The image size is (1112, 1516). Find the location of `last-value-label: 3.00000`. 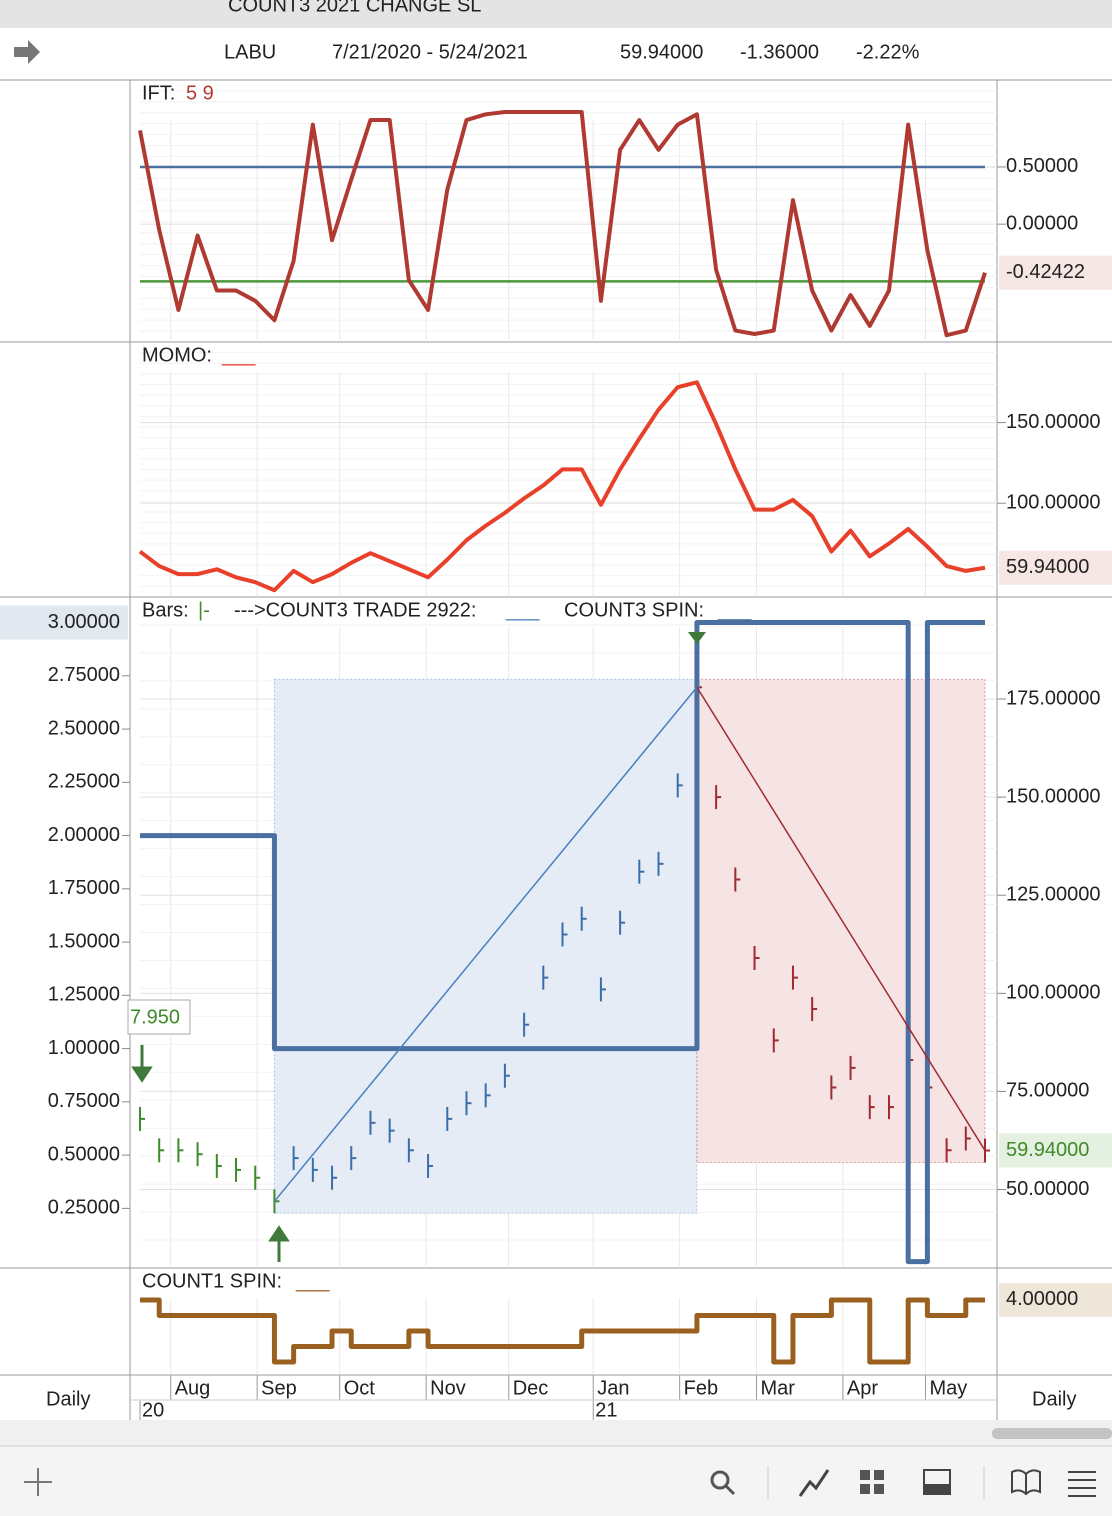

last-value-label: 3.00000 is located at coordinates (84, 622).